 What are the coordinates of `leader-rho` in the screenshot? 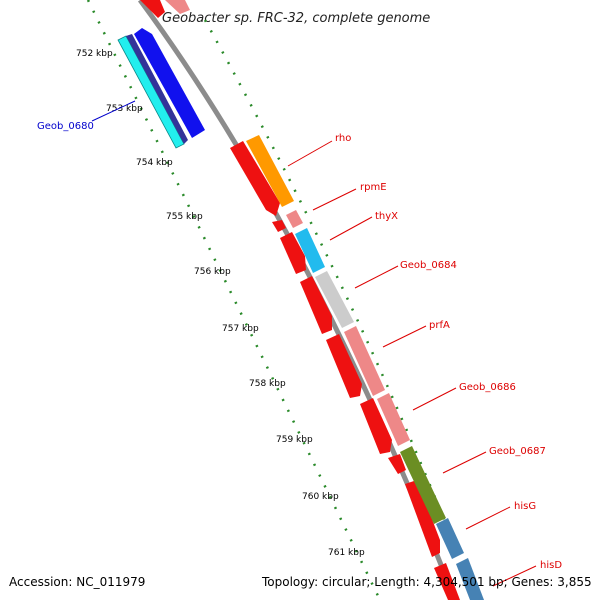 It's located at (310, 153).